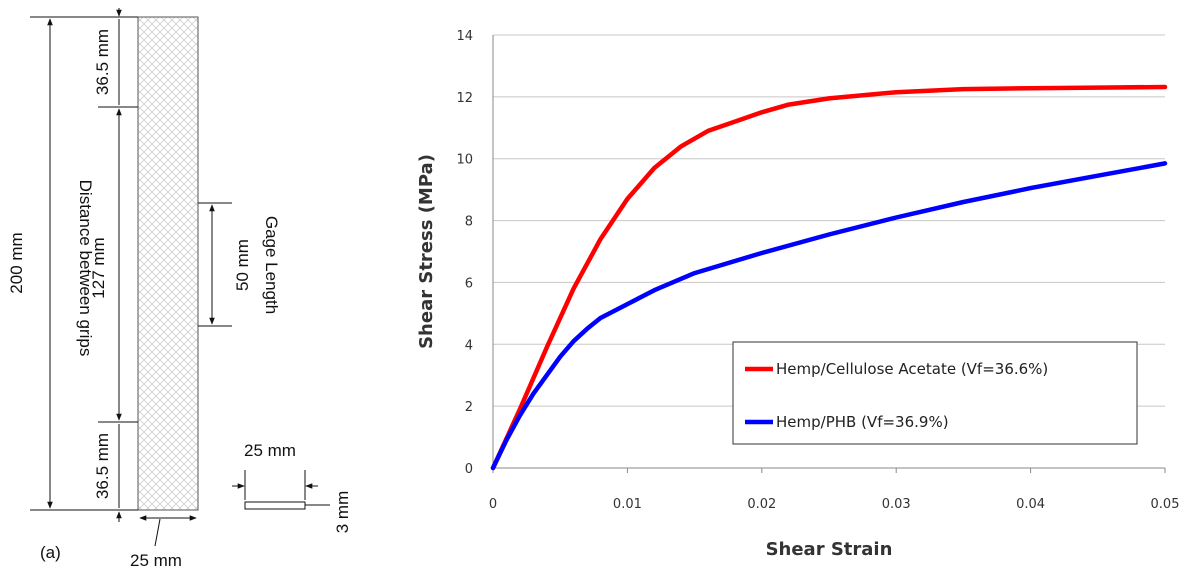 The height and width of the screenshot is (571, 1191). What do you see at coordinates (1165, 504) in the screenshot?
I see `x-tick-label: 0.05` at bounding box center [1165, 504].